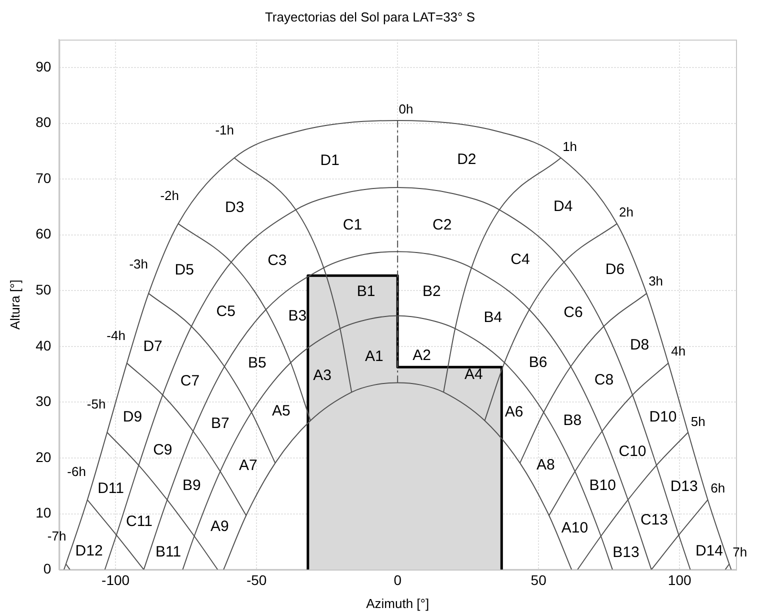 This screenshot has height=616, width=760. Describe the element at coordinates (626, 212) in the screenshot. I see `annotation: 2h` at that location.